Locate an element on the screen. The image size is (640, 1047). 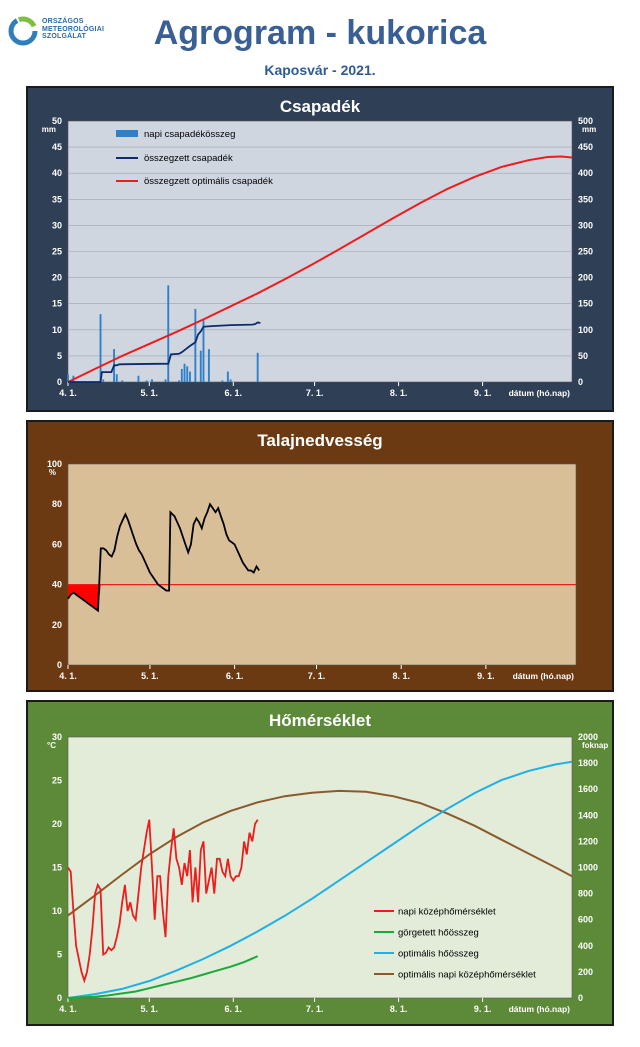
y-unit-label-left: °C is located at coordinates (51, 745).